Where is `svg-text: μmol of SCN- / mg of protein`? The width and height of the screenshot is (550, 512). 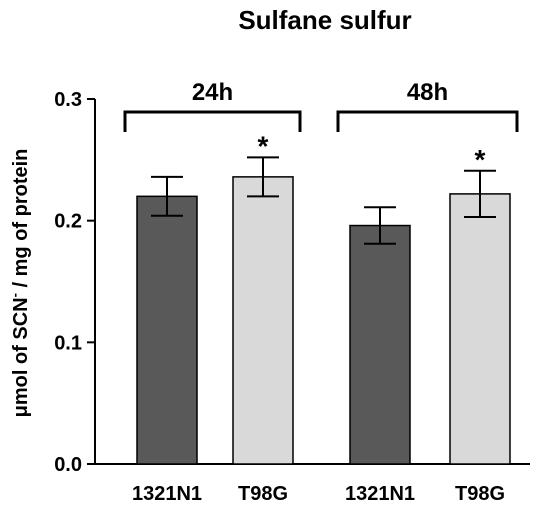 svg-text: μmol of SCN- / mg of protein is located at coordinates (19, 283).